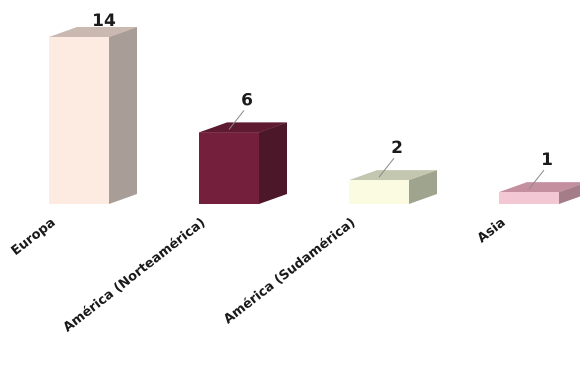 This screenshot has height=380, width=580. Describe the element at coordinates (135, 275) in the screenshot. I see `category-label: América (Norteamérica)` at that location.